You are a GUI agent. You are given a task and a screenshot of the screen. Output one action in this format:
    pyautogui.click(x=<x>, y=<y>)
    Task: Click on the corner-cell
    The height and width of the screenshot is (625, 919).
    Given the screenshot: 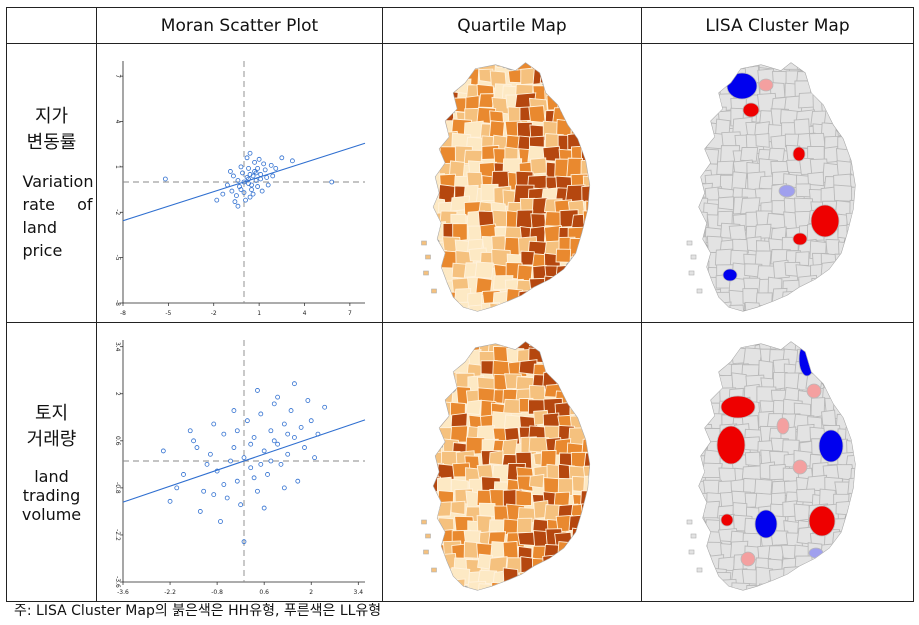 What is the action you would take?
    pyautogui.click(x=51, y=25)
    